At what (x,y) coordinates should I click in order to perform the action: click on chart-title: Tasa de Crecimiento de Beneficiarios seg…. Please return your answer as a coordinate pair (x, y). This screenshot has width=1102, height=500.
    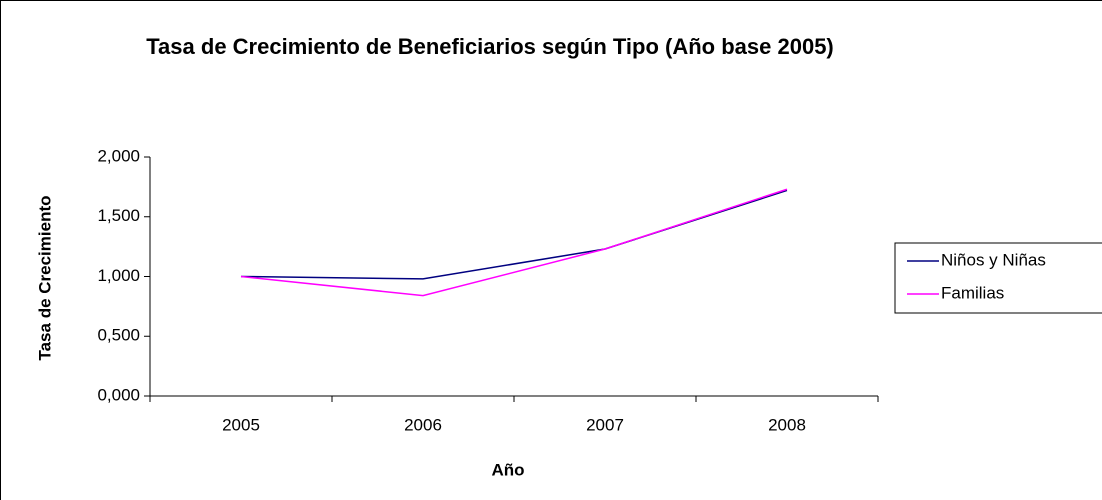
    Looking at the image, I should click on (490, 46).